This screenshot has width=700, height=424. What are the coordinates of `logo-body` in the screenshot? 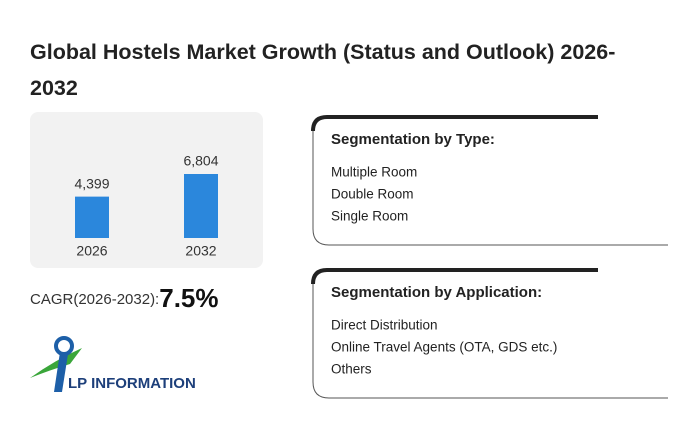 It's located at (61, 372).